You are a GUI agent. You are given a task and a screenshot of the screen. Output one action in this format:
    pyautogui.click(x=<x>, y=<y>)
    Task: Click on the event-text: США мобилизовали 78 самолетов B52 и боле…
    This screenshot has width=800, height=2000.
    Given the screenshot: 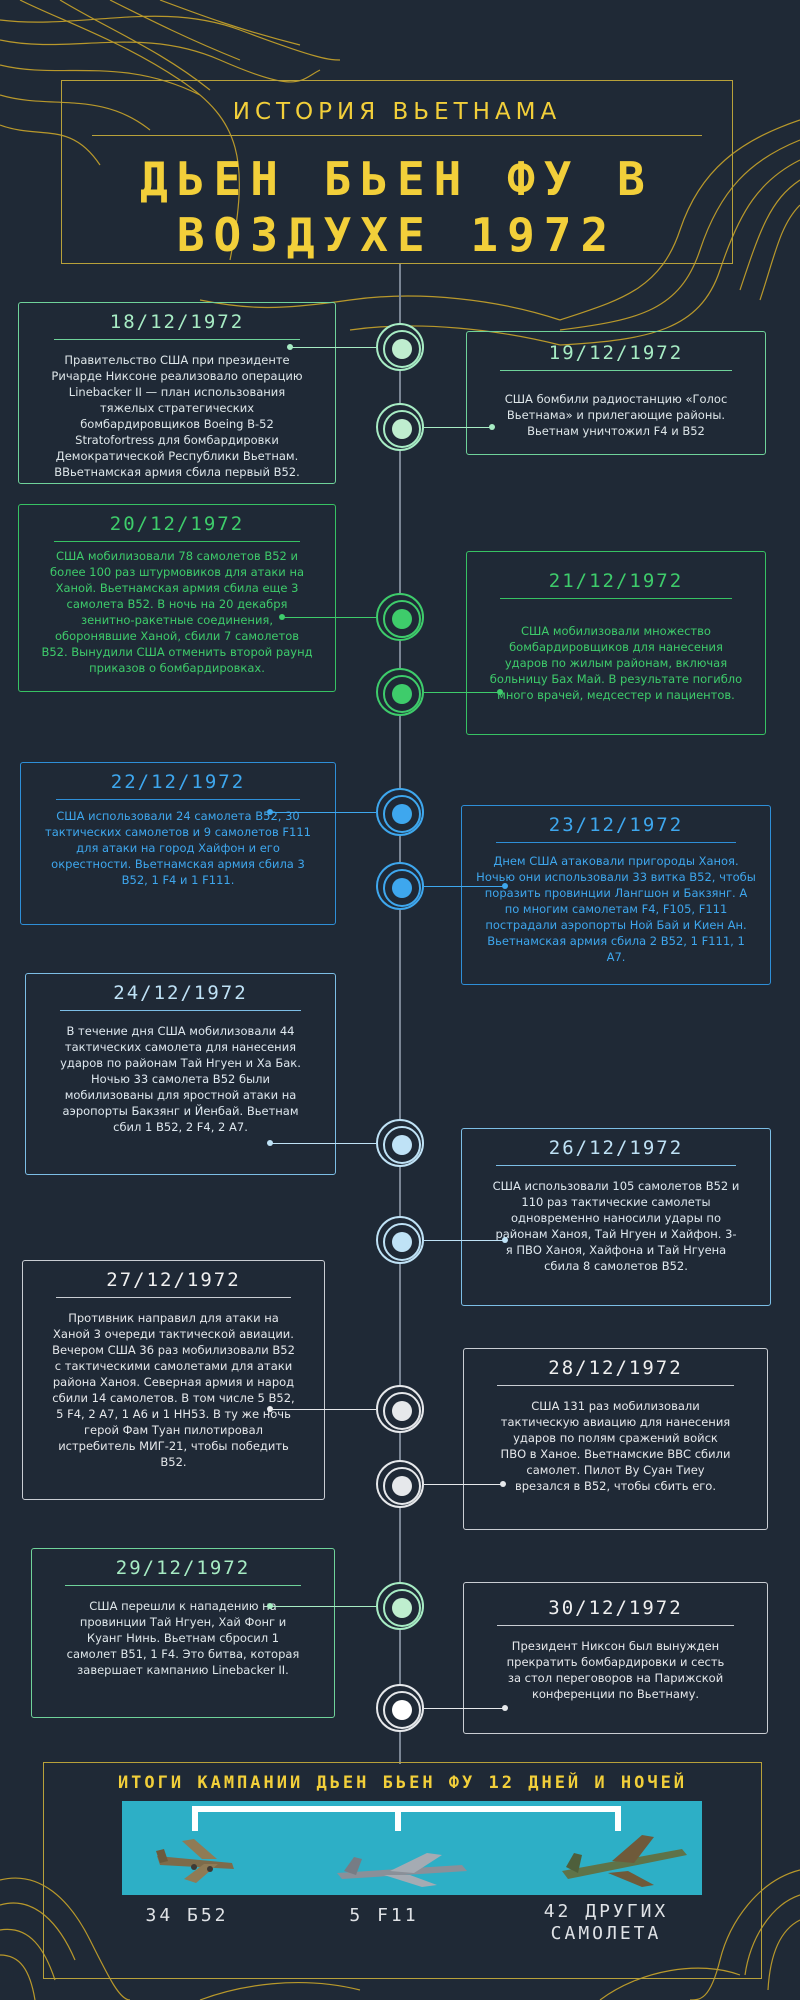 What is the action you would take?
    pyautogui.click(x=177, y=612)
    